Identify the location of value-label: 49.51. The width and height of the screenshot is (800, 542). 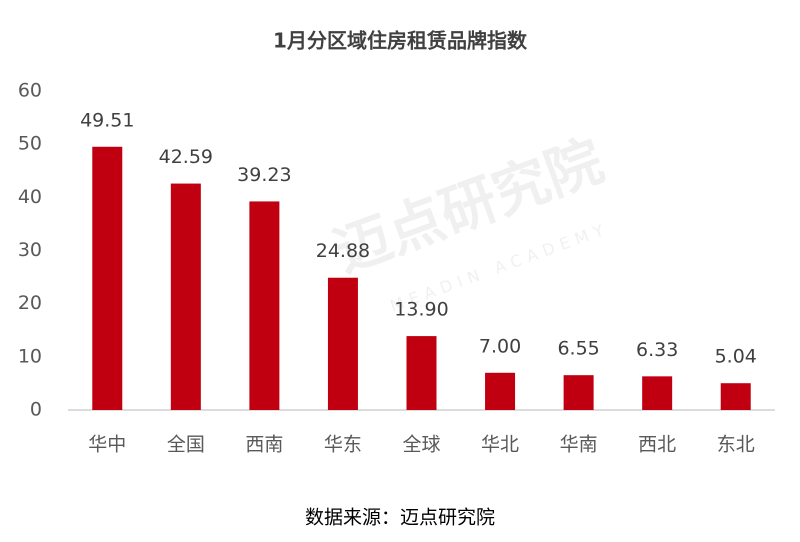
(107, 120).